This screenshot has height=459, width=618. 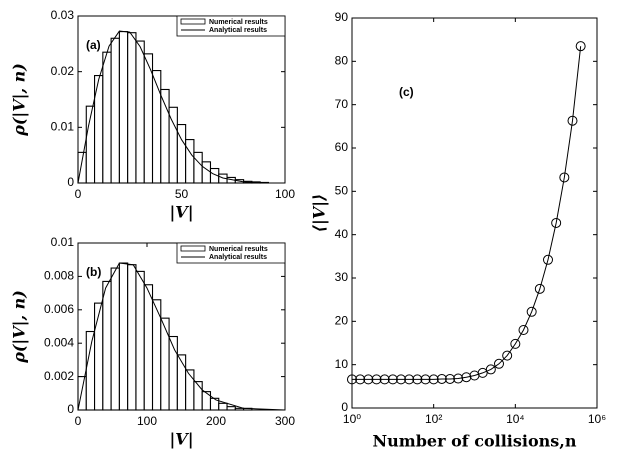 What do you see at coordinates (342, 364) in the screenshot?
I see `y-tick-label: 10` at bounding box center [342, 364].